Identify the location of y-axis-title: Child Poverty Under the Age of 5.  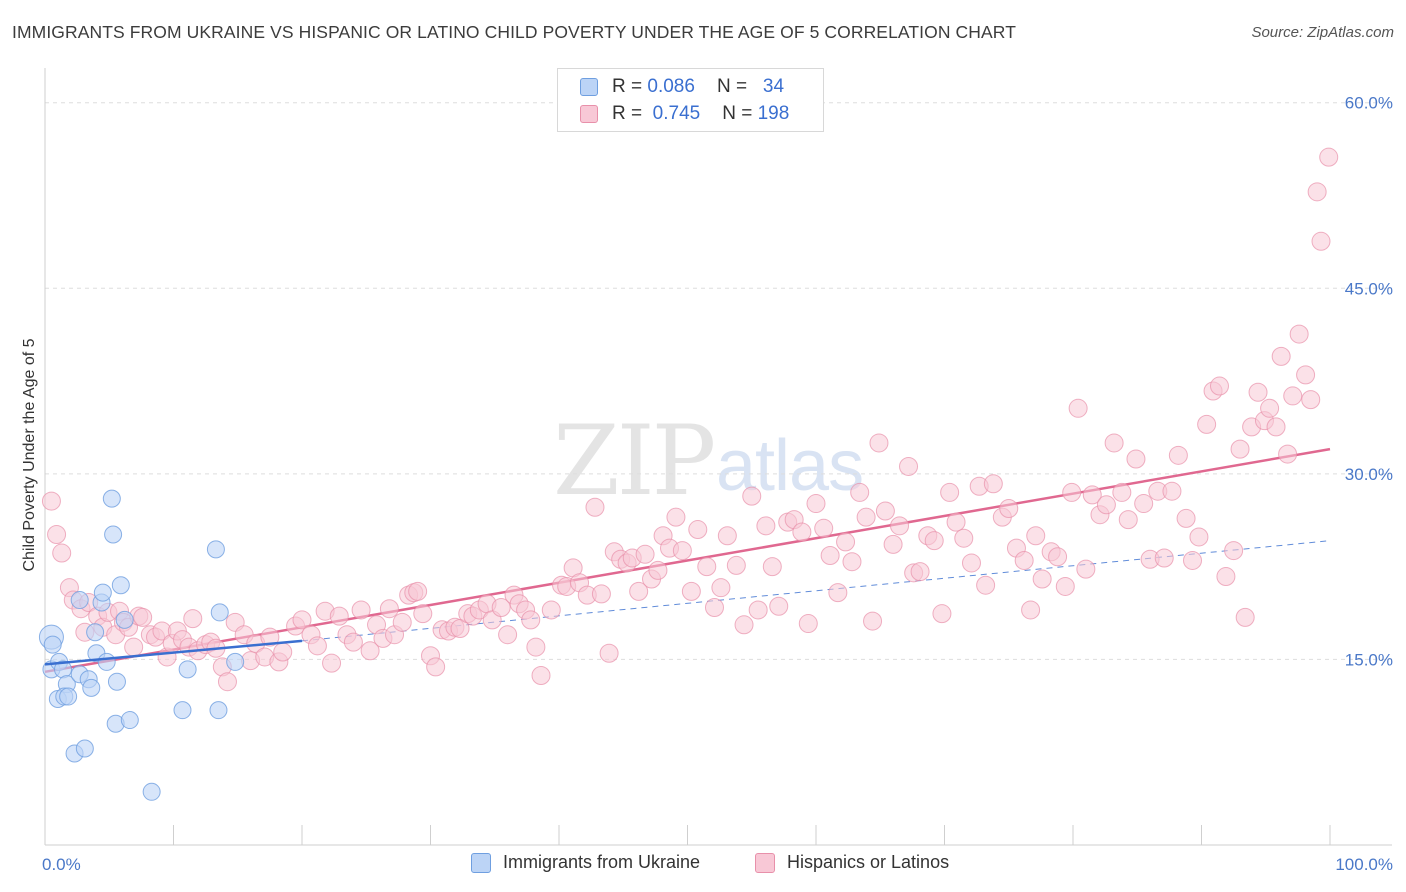
(29, 454).